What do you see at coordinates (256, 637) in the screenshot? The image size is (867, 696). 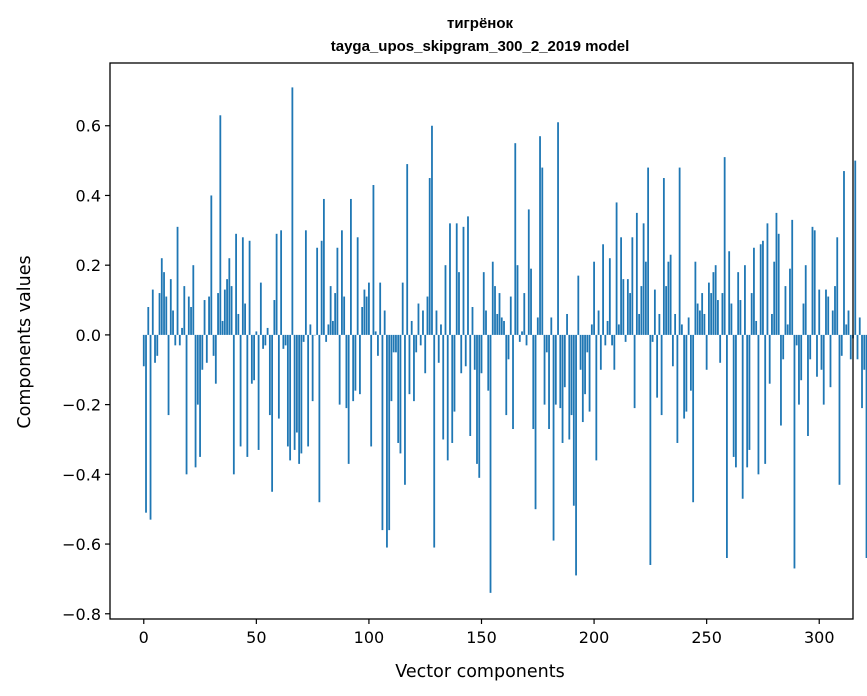 I see `x-tick-label: 50` at bounding box center [256, 637].